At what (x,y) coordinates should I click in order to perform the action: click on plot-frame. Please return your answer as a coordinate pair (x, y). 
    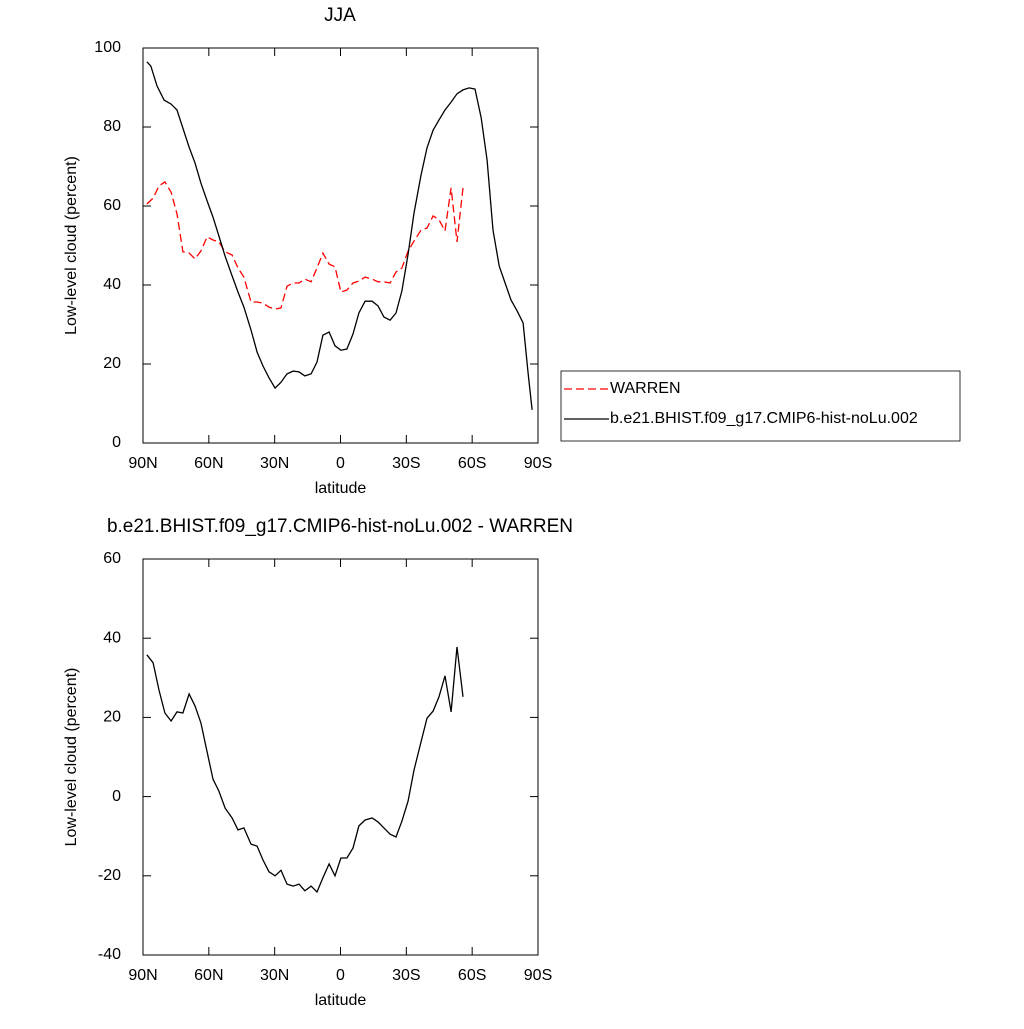
    Looking at the image, I should click on (340, 757).